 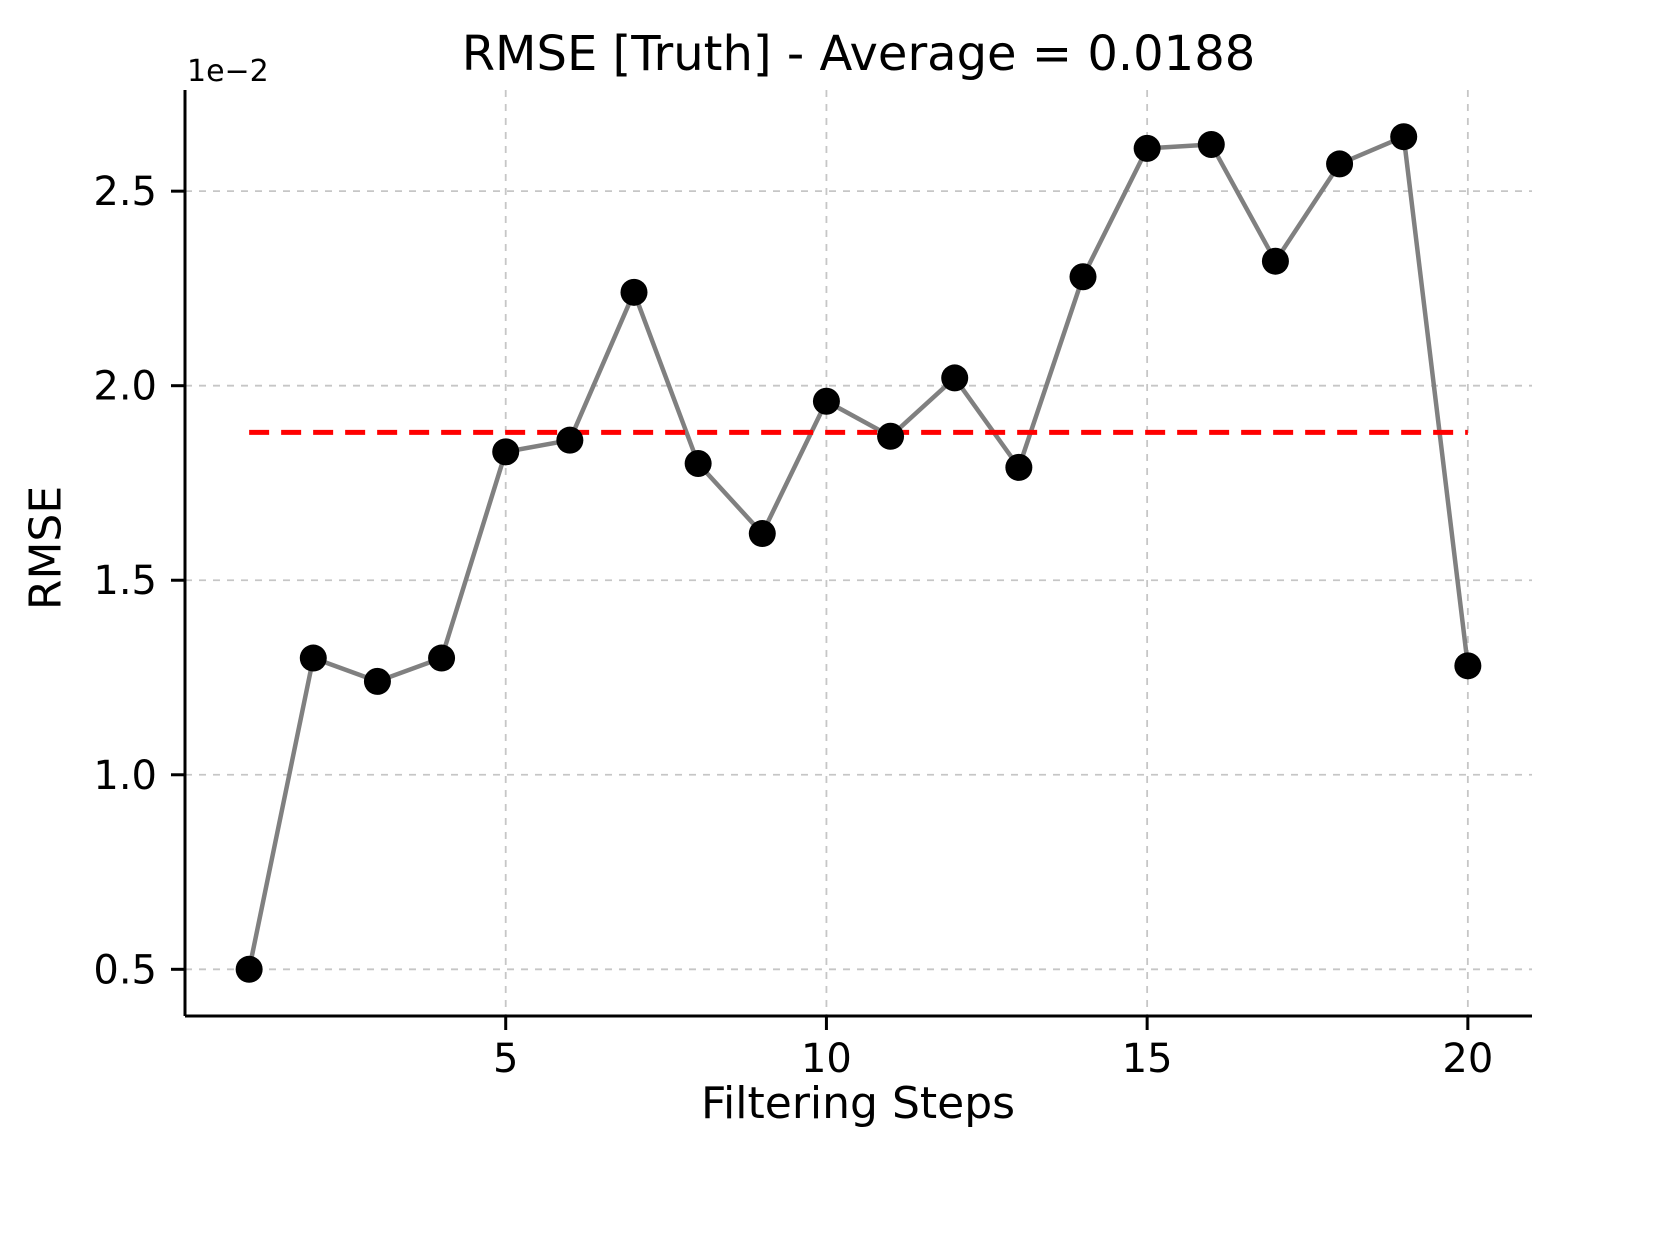 What do you see at coordinates (1467, 1059) in the screenshot?
I see `x-tick-label: 20` at bounding box center [1467, 1059].